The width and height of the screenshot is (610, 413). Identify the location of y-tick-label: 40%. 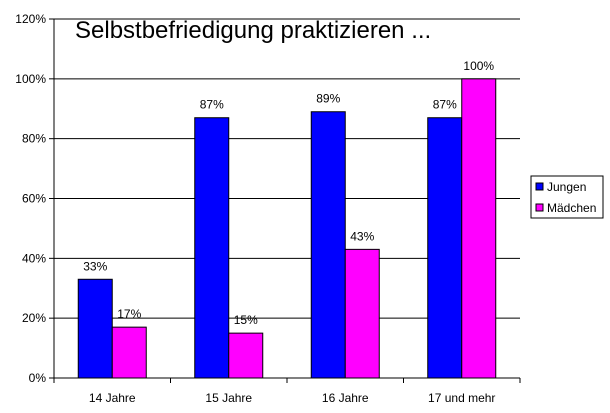
(34, 258).